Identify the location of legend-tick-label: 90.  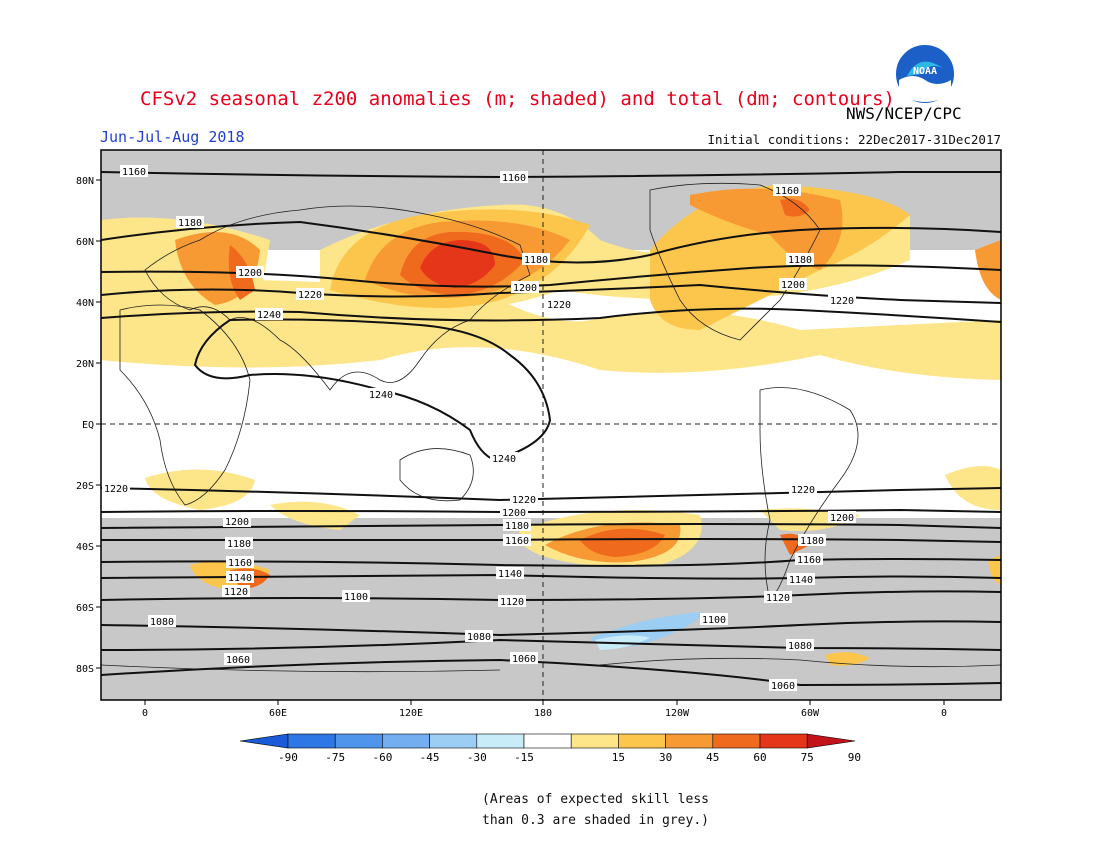
(854, 757).